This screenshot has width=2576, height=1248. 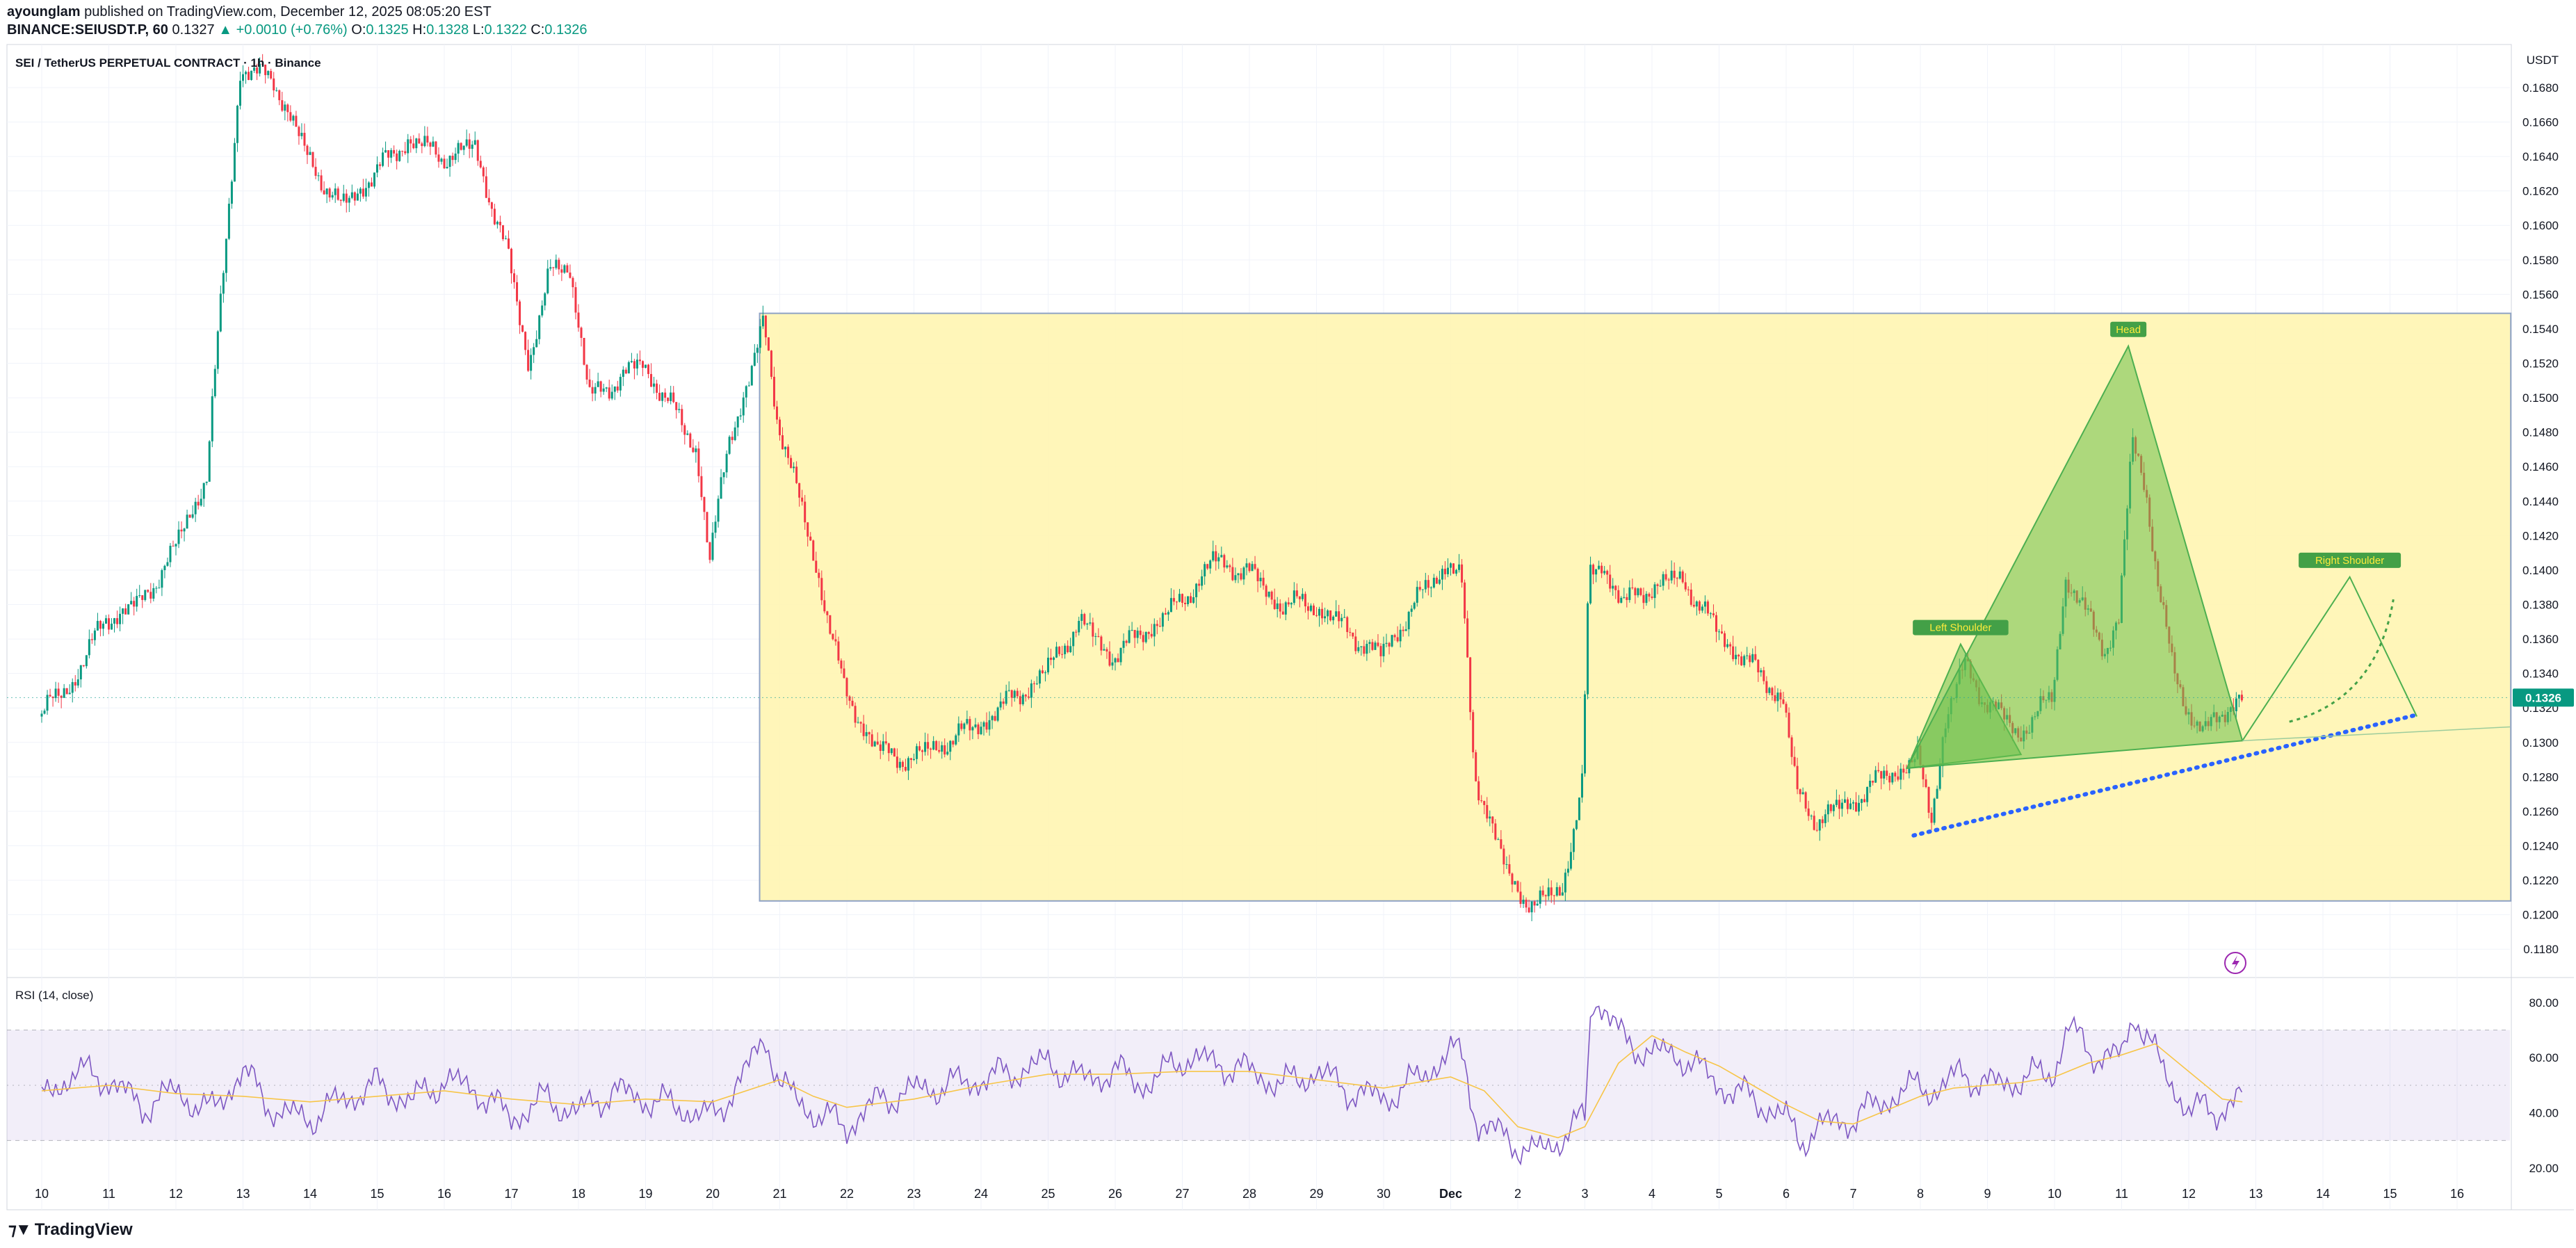 I want to click on high-label: H:, so click(x=419, y=30).